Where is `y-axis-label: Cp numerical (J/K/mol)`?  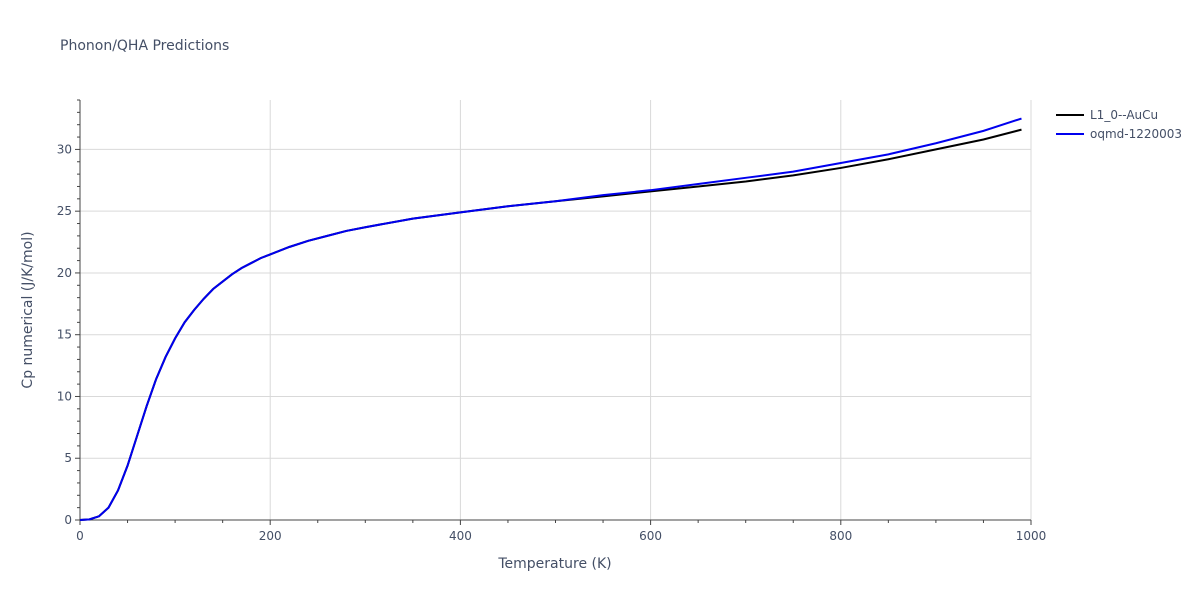
y-axis-label: Cp numerical (J/K/mol) is located at coordinates (28, 309).